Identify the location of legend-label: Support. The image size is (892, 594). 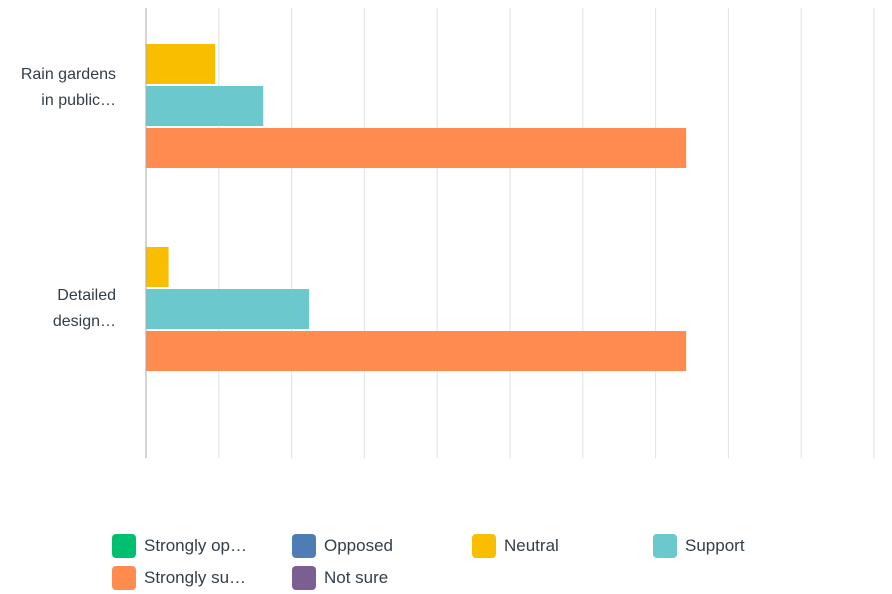
(715, 545).